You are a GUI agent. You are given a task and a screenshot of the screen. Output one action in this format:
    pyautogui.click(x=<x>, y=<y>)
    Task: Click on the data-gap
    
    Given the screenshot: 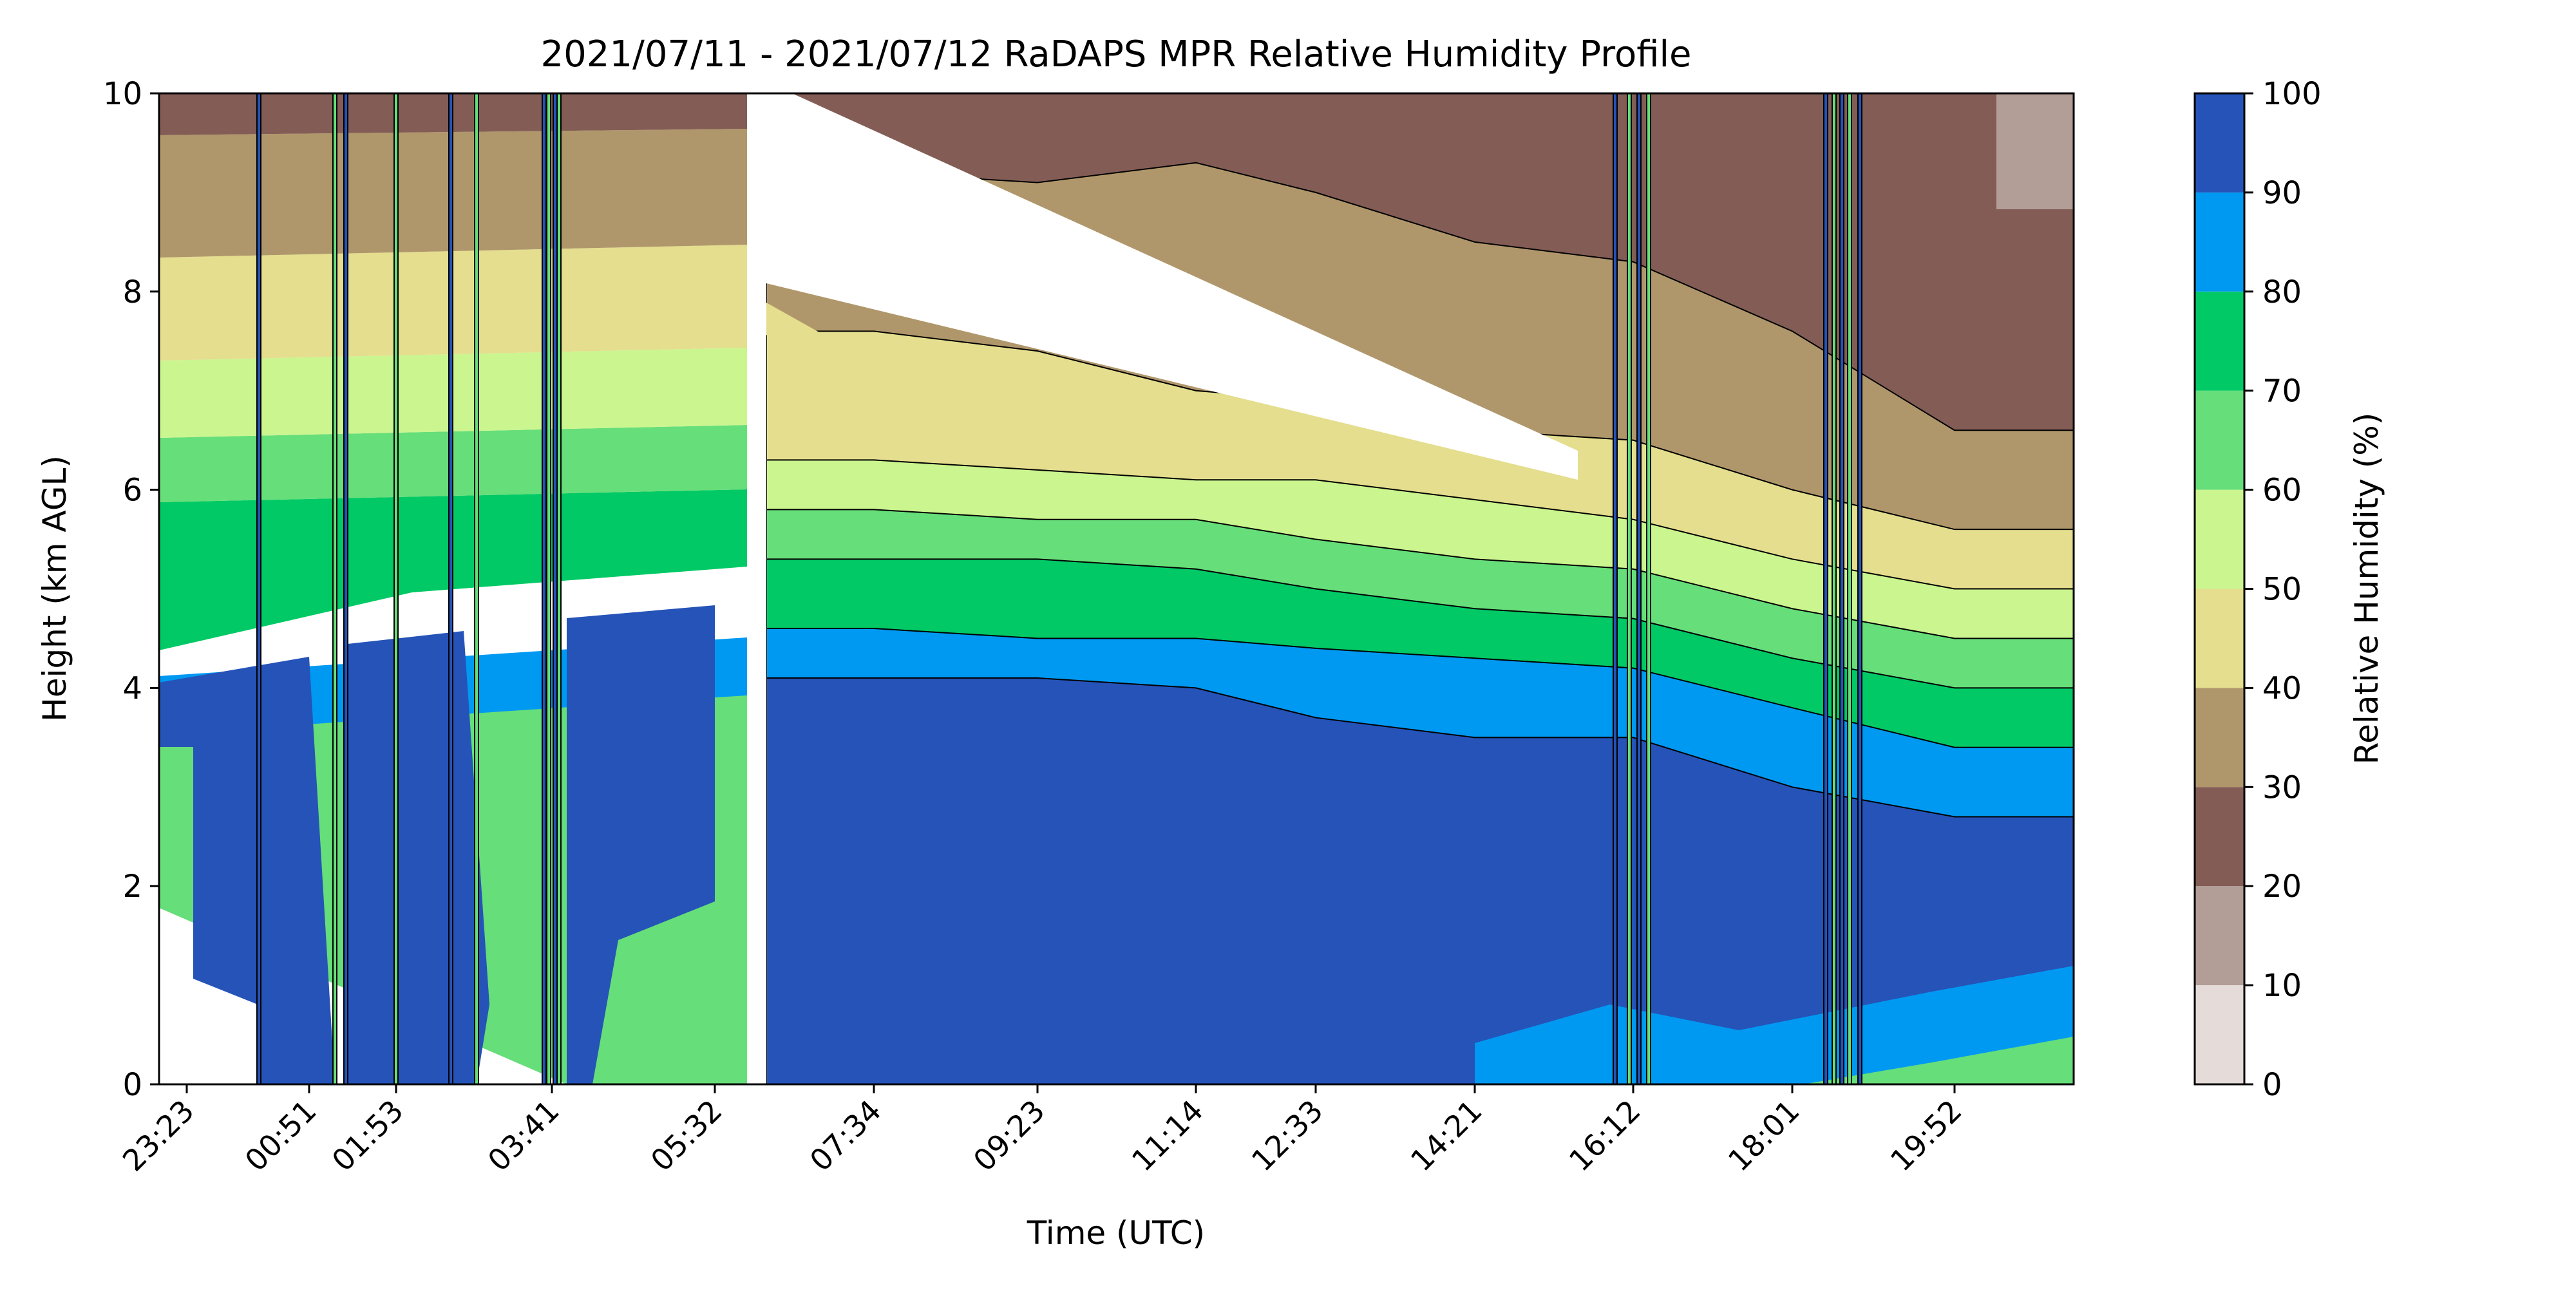 What is the action you would take?
    pyautogui.click(x=758, y=588)
    